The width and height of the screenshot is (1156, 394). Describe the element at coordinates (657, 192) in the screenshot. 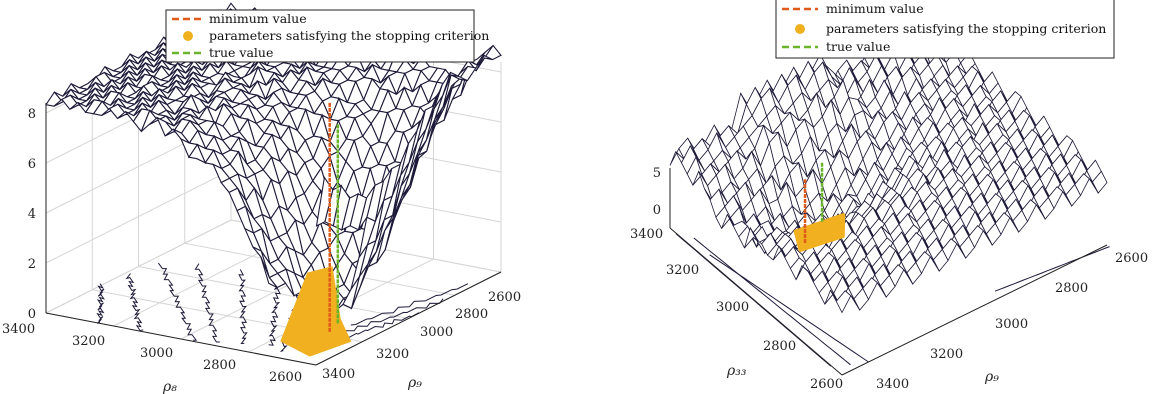

I see `right-z-tick-labels: 0 5` at that location.